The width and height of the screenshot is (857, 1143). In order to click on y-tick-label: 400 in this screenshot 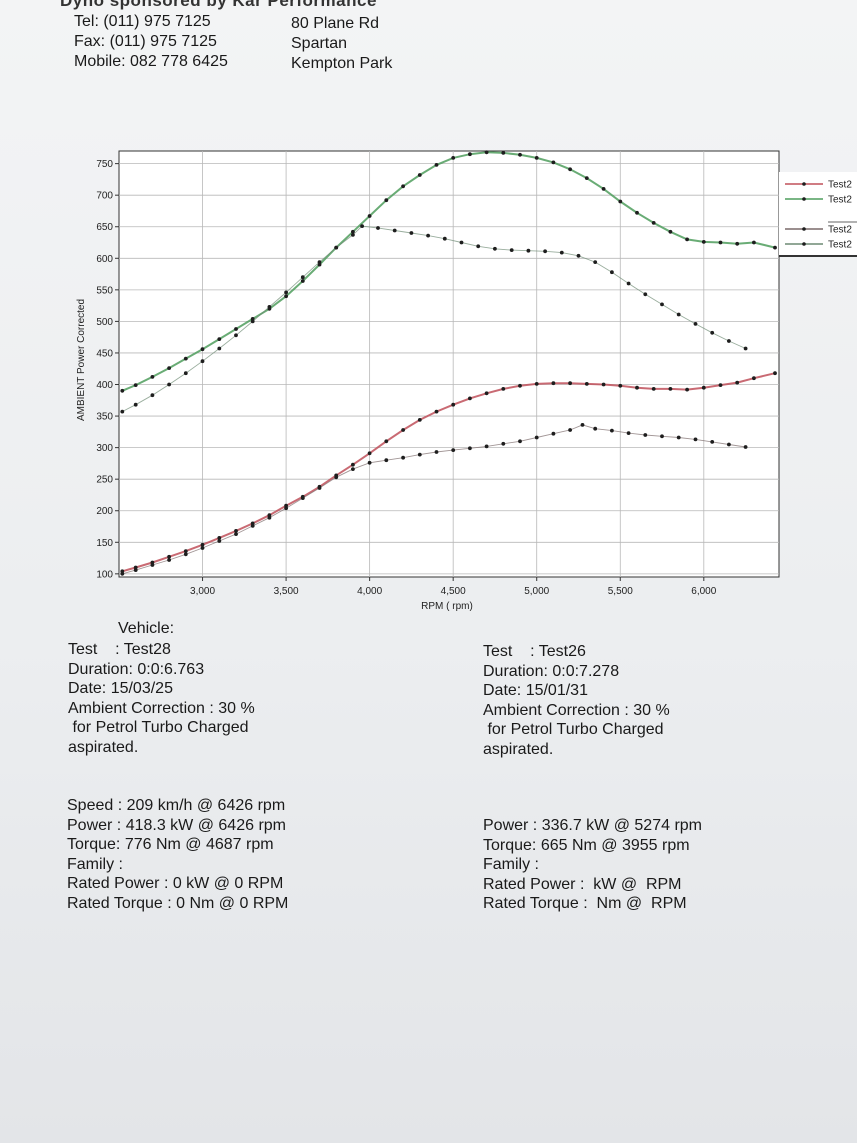, I will do `click(104, 385)`.